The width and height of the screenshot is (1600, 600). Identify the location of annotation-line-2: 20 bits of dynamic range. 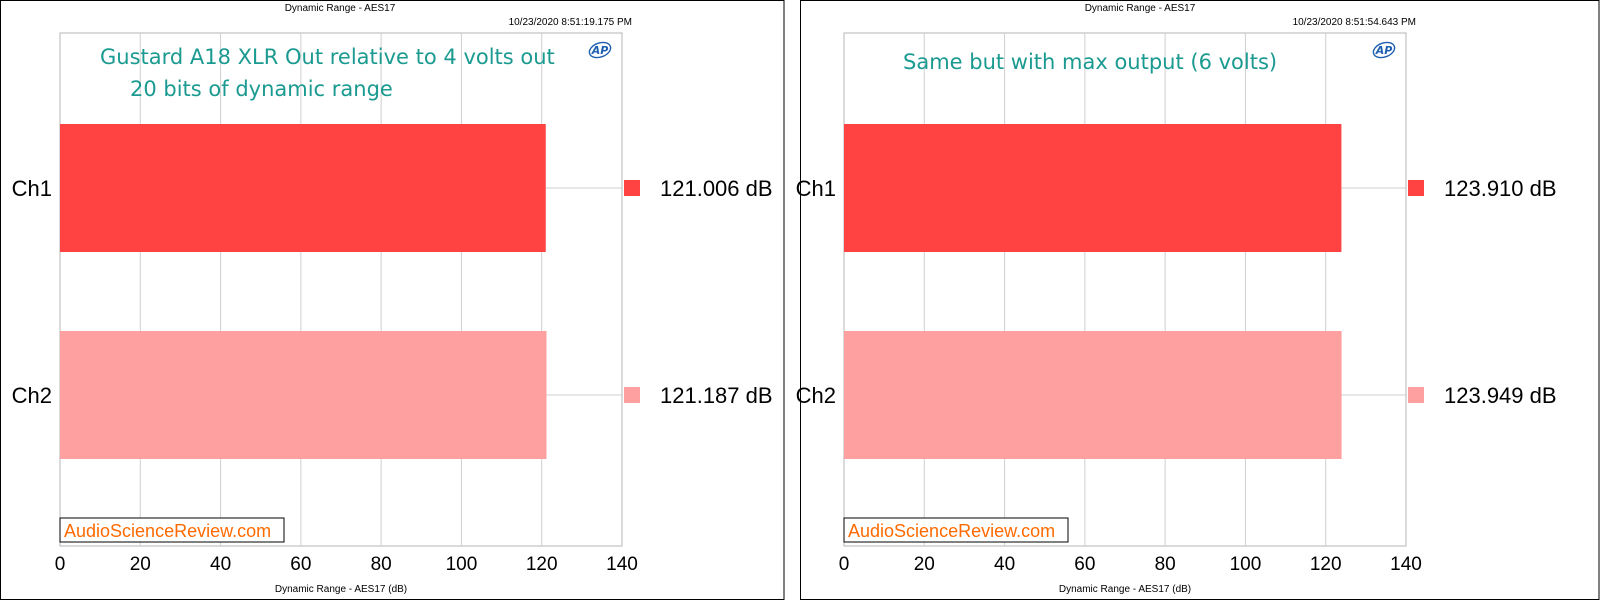
(261, 89).